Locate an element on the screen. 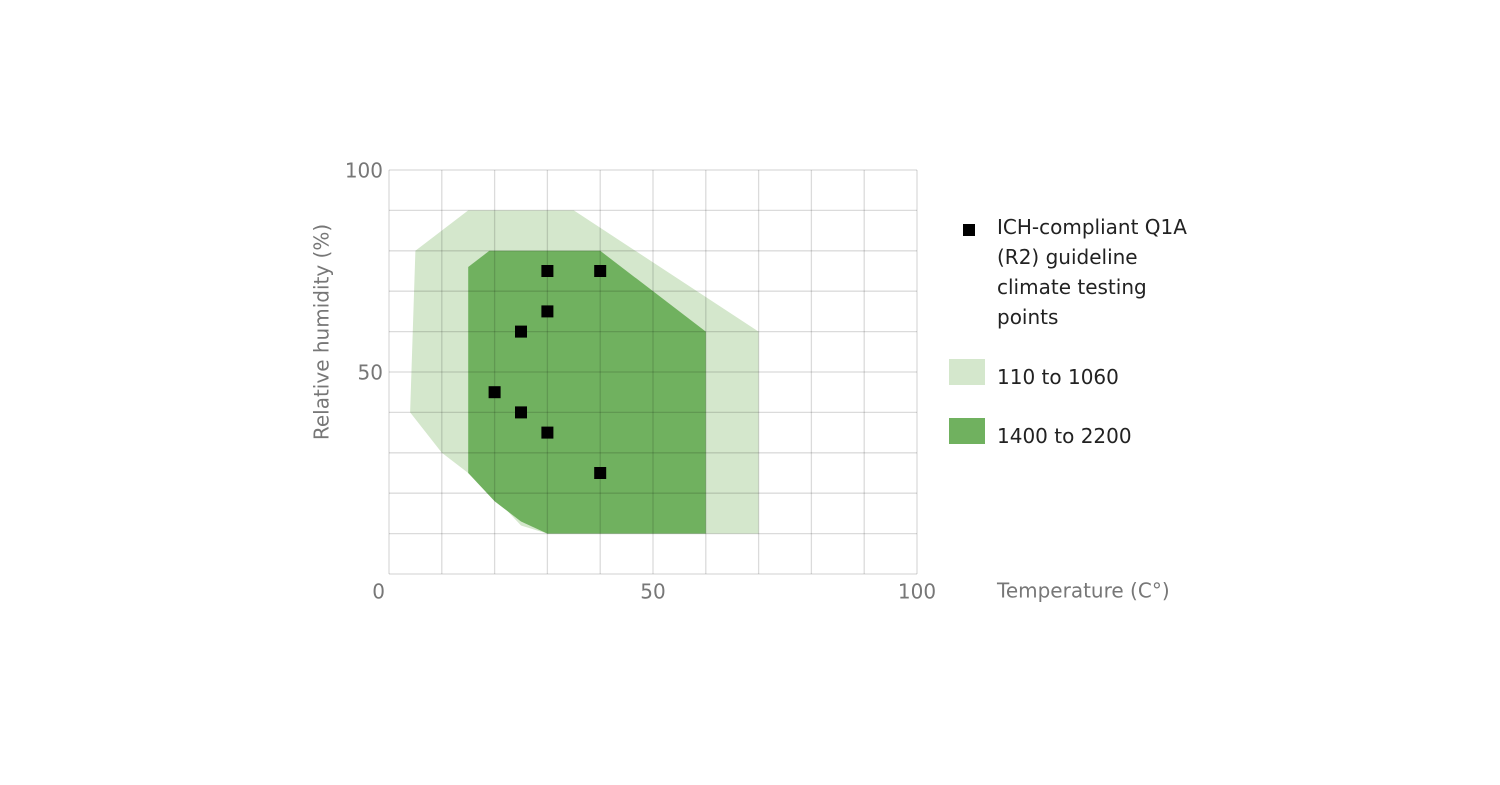 Image resolution: width=1500 pixels, height=785 pixels. x-tick-label: 0 is located at coordinates (378, 592).